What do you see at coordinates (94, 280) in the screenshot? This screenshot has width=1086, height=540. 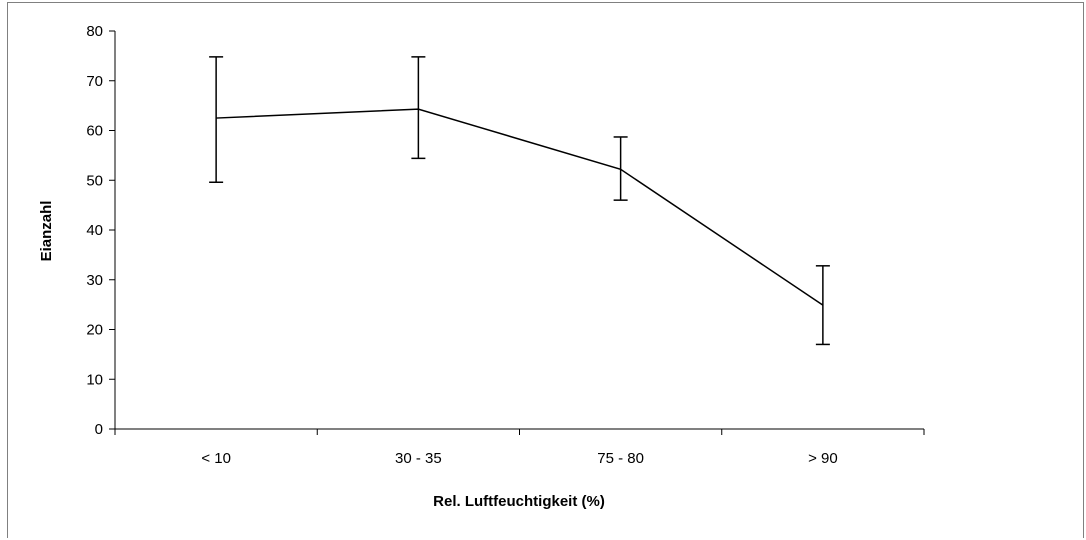 I see `y-tick-label: 30` at bounding box center [94, 280].